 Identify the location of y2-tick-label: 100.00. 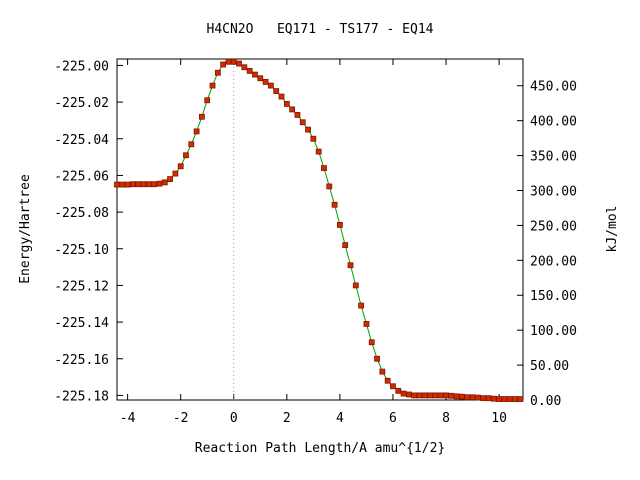
(553, 331).